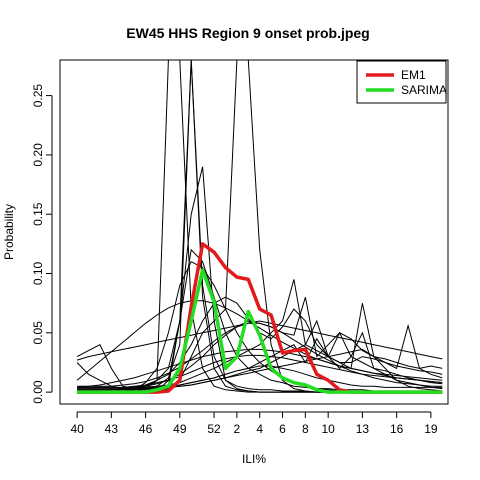  Describe the element at coordinates (180, 429) in the screenshot. I see `x-tick-label: 49` at that location.